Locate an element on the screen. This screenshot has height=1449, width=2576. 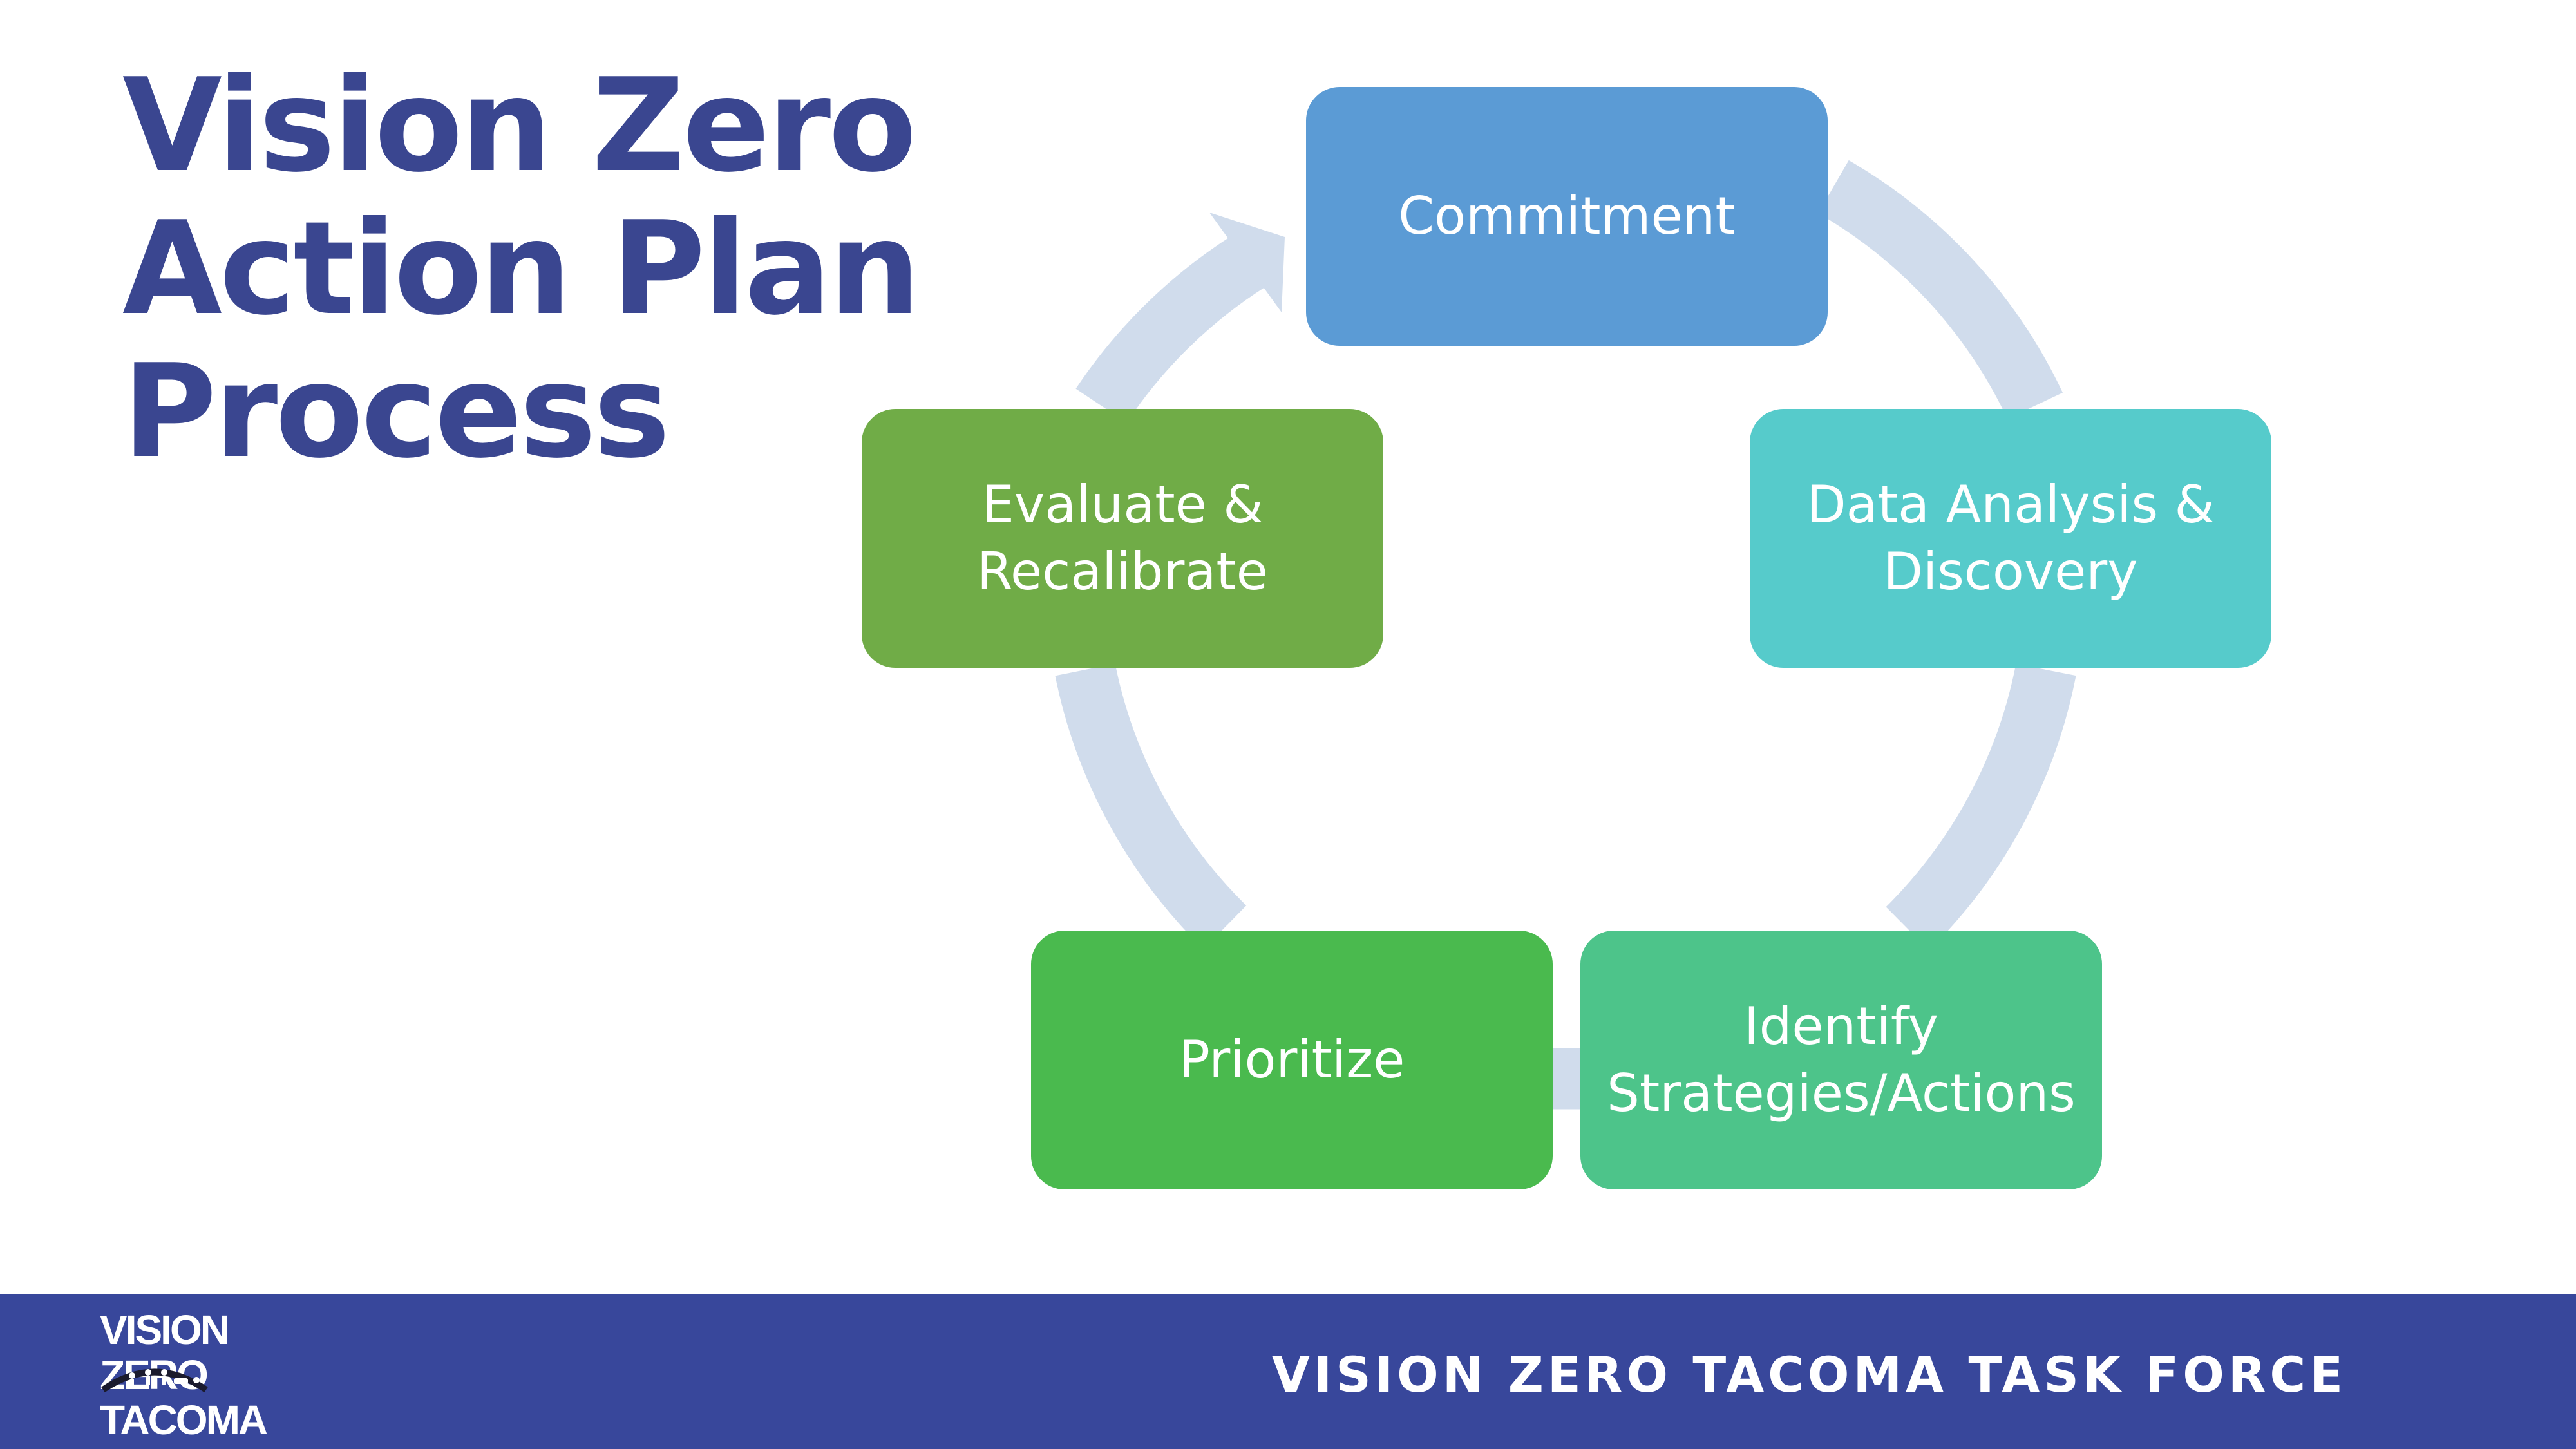
slide-title: Vision Zero Action Plan Process is located at coordinates (521, 269).